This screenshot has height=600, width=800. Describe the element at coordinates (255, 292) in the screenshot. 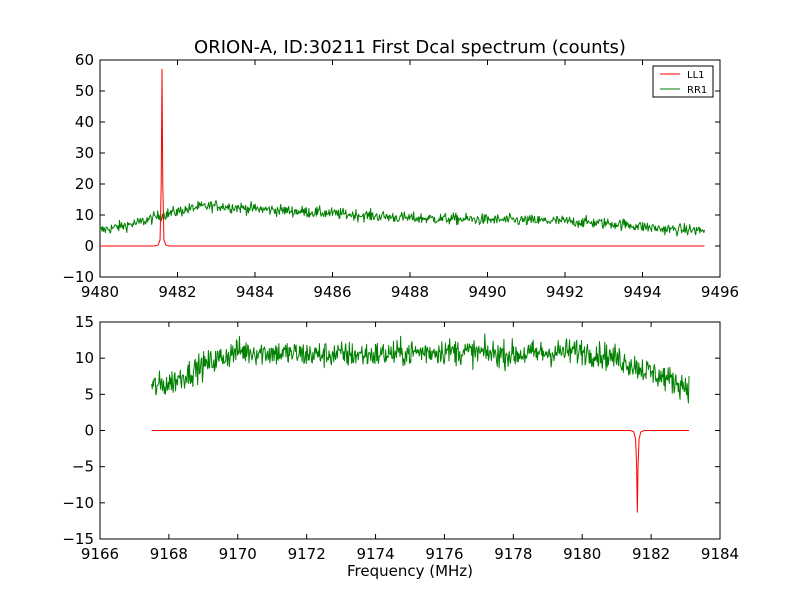

I see `x-tick-label: 9484` at that location.